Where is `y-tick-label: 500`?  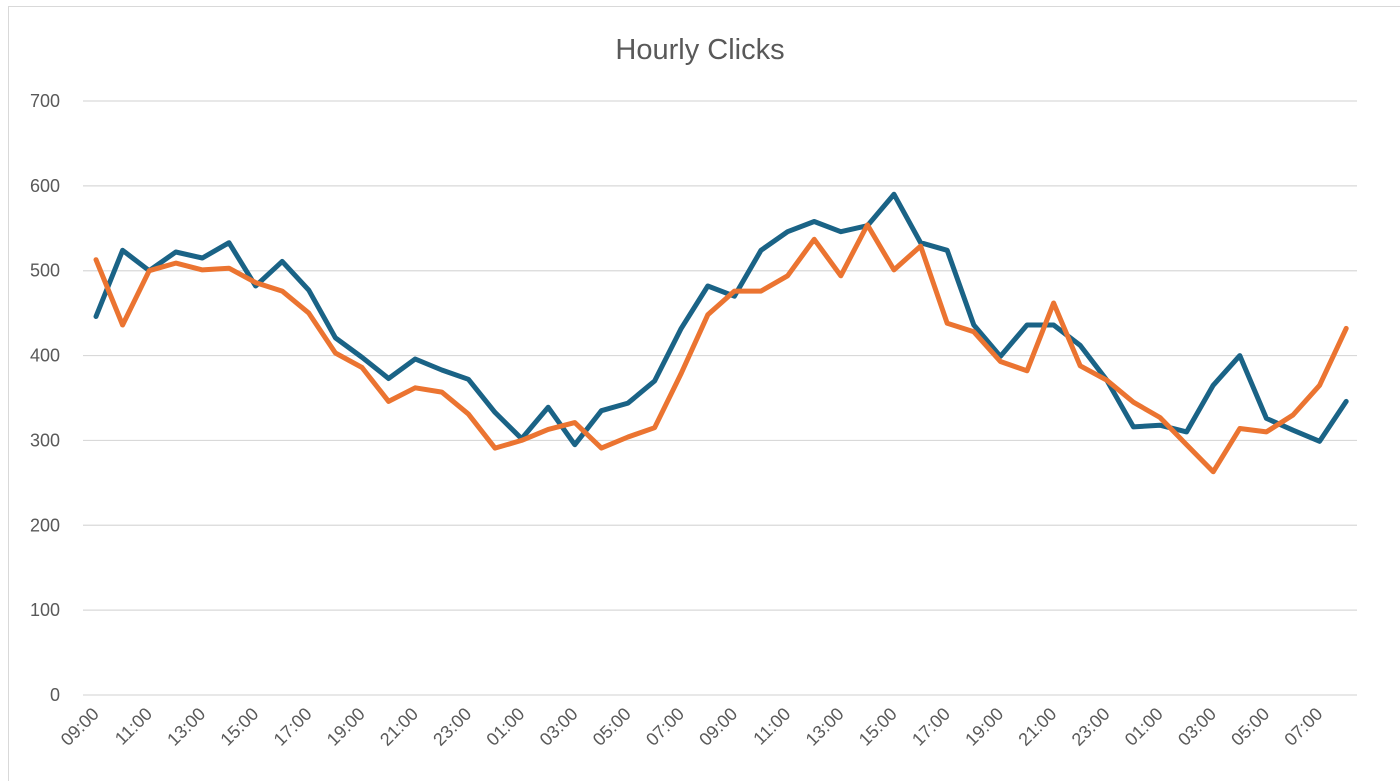
y-tick-label: 500 is located at coordinates (45, 271).